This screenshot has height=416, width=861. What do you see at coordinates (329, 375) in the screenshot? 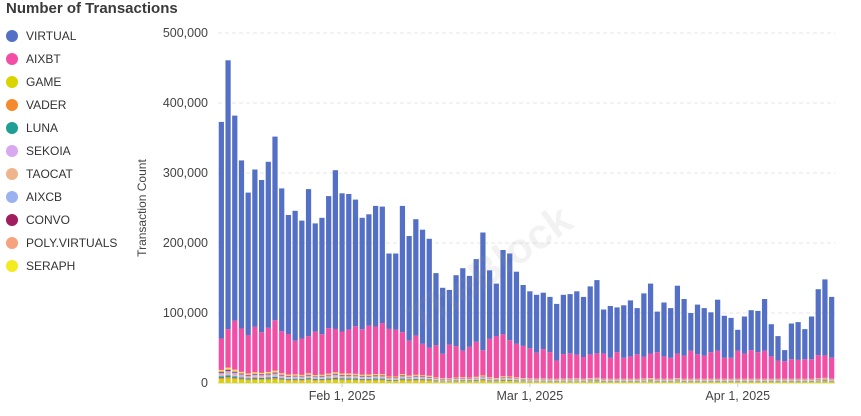
I see `bar-segment-convo` at bounding box center [329, 375].